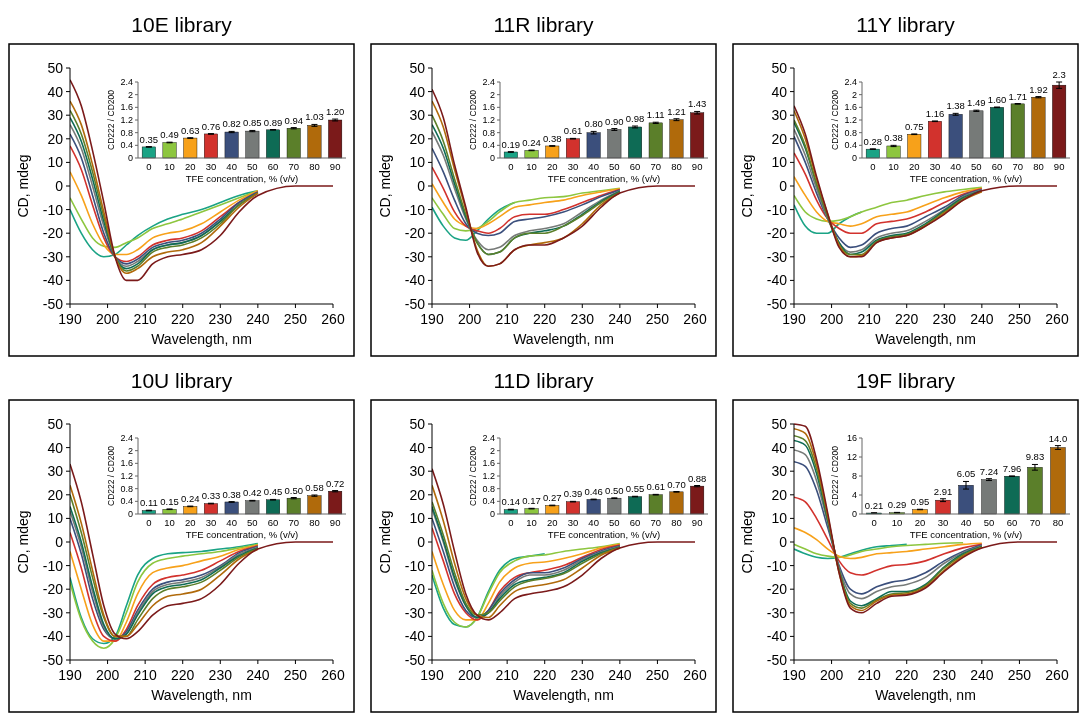  Describe the element at coordinates (190, 130) in the screenshot. I see `data-label: 0.63` at that location.